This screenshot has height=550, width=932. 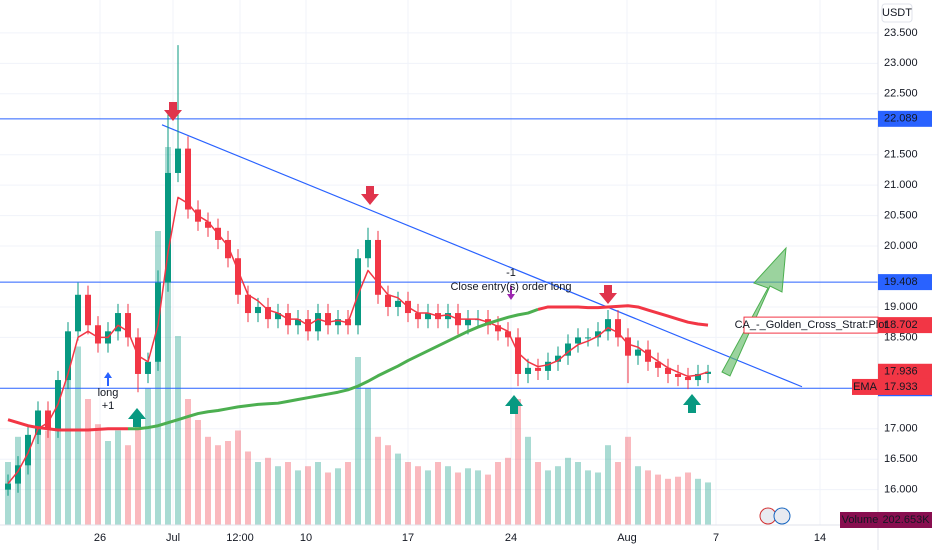 What do you see at coordinates (901, 119) in the screenshot?
I see `level-label: 22.089` at bounding box center [901, 119].